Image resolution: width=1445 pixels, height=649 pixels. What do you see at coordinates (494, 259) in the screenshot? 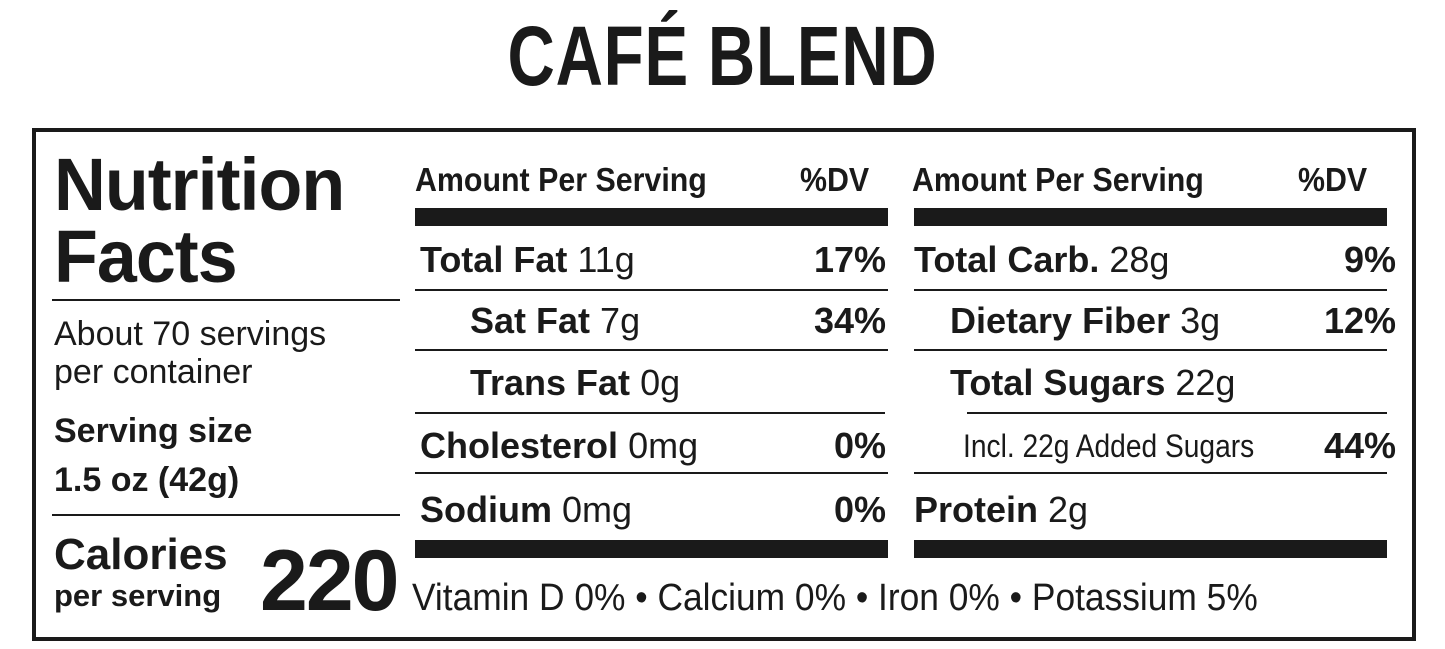
I see `nutrient-name: Total Fat` at bounding box center [494, 259].